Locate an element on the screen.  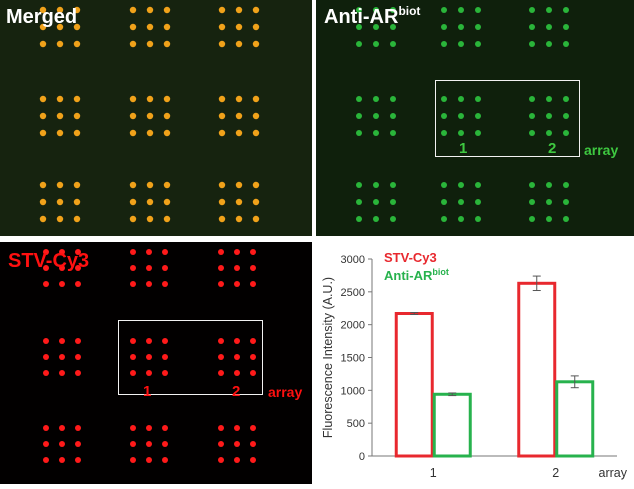
stv-cy3-spot-array is located at coordinates (149, 356).